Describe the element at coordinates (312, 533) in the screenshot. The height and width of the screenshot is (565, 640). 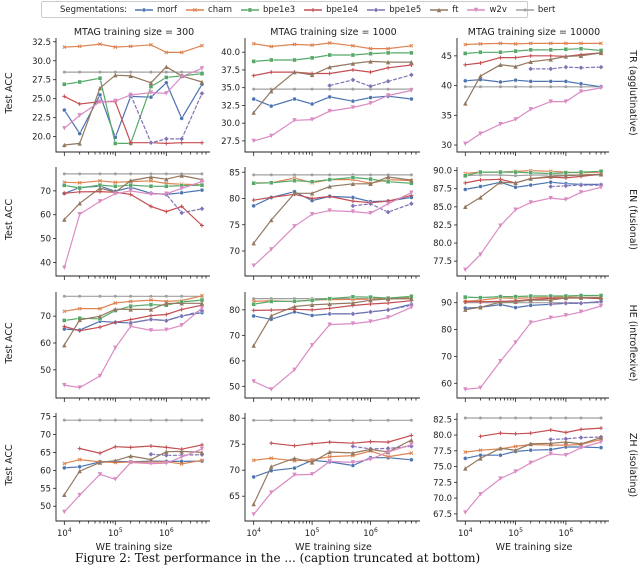
I see `x-tick-label: 105` at that location.